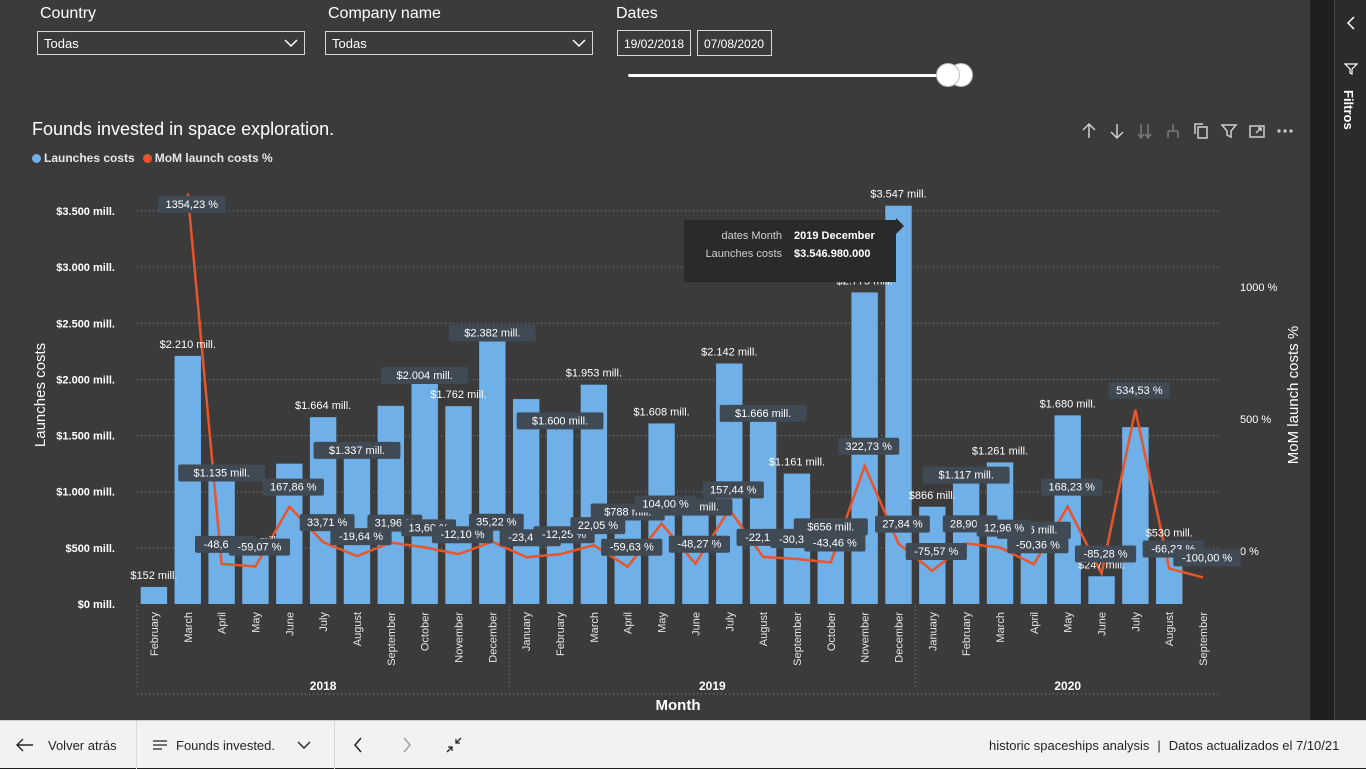 The width and height of the screenshot is (1366, 769). I want to click on y2-tick-label: 1000 %, so click(1259, 288).